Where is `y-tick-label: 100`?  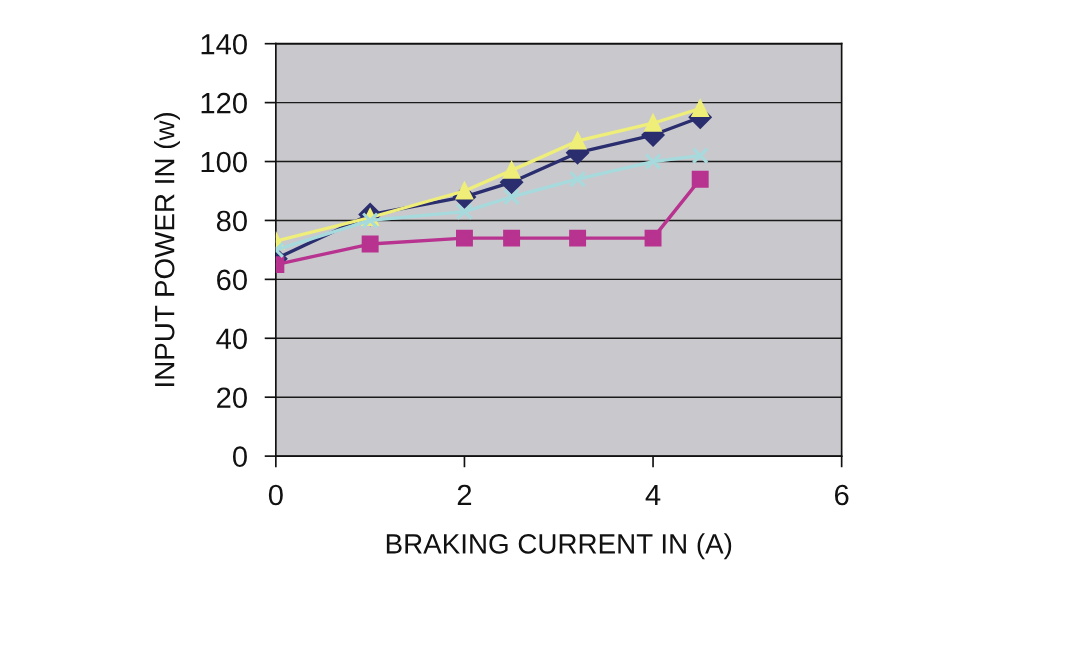
y-tick-label: 100 is located at coordinates (224, 162).